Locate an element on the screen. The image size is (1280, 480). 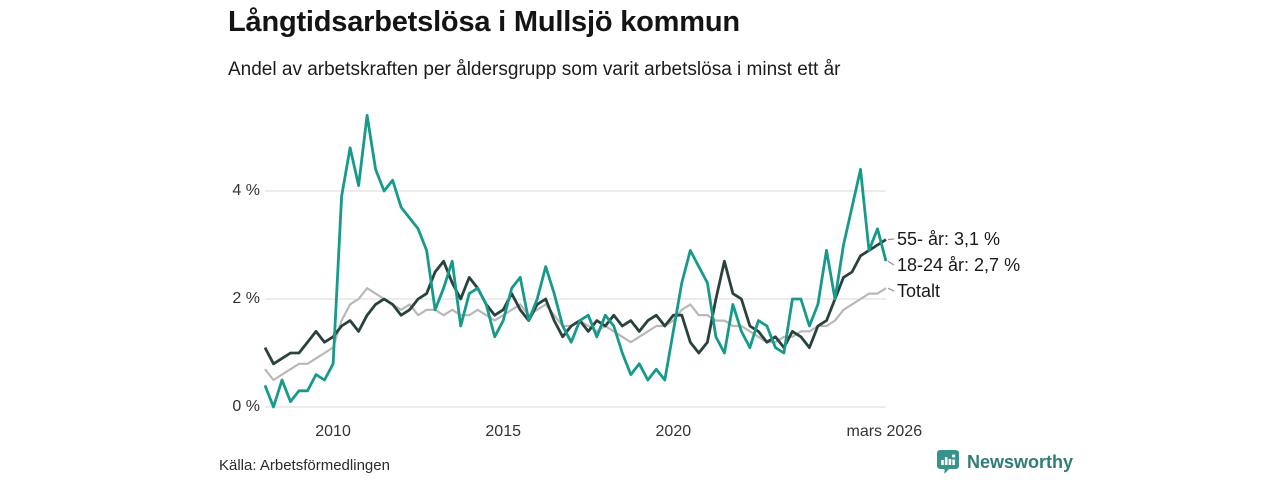
y-tick-label: 4 % is located at coordinates (246, 190).